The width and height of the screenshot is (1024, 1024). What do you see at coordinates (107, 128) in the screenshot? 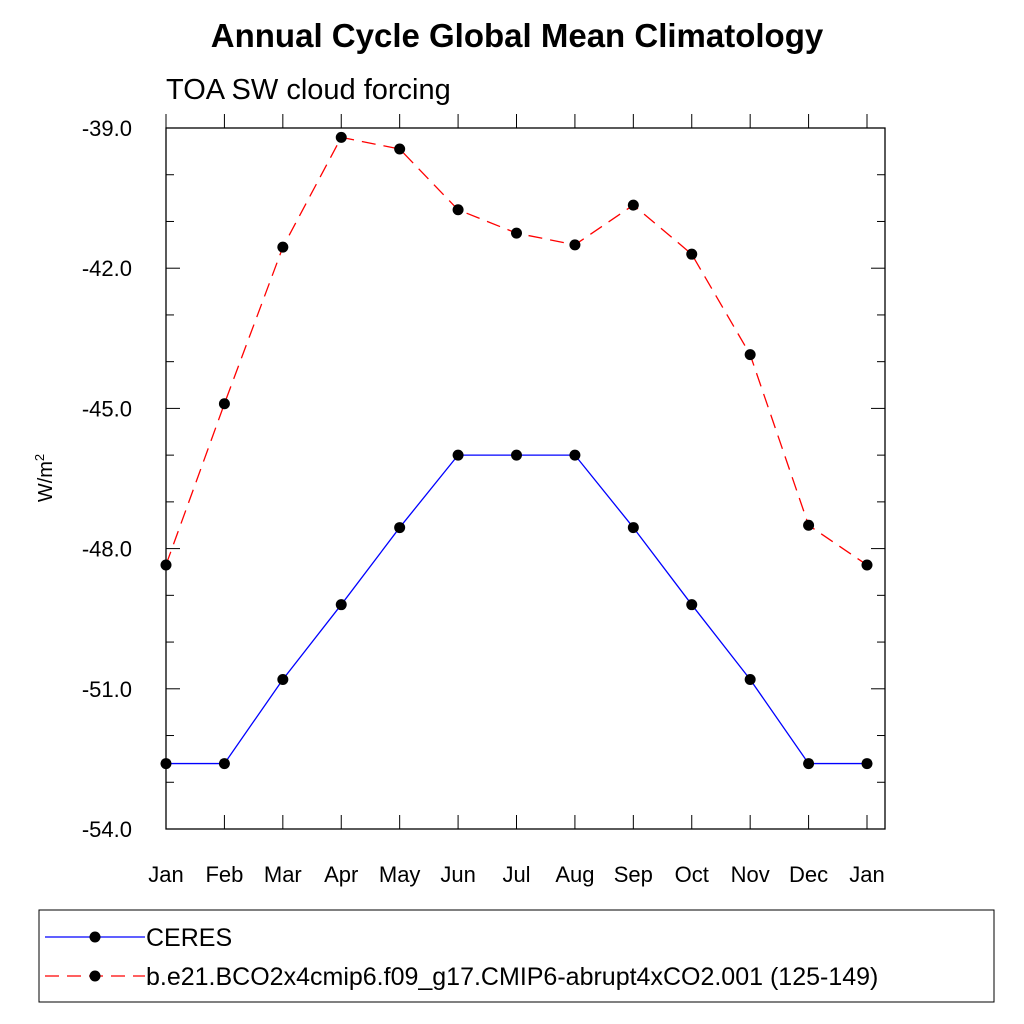
I see `y-tick-label: -39.0` at bounding box center [107, 128].